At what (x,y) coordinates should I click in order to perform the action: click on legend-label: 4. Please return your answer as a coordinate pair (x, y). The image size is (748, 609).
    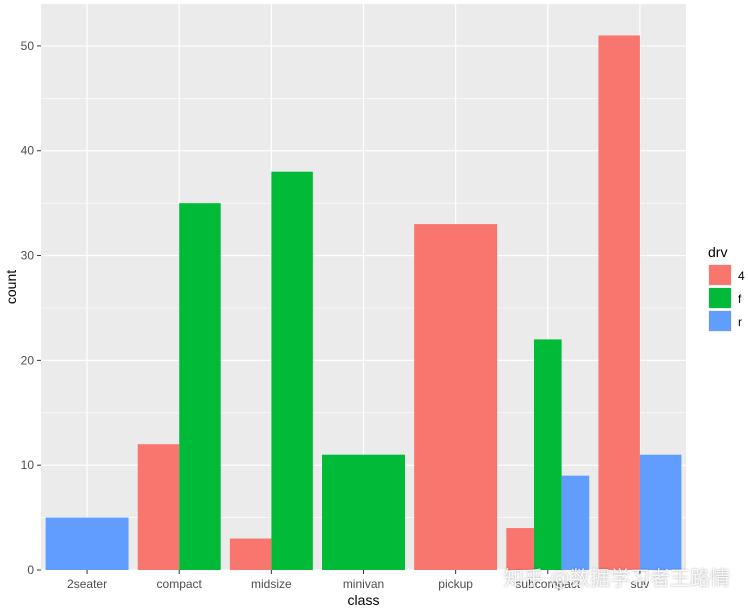
    Looking at the image, I should click on (741, 276).